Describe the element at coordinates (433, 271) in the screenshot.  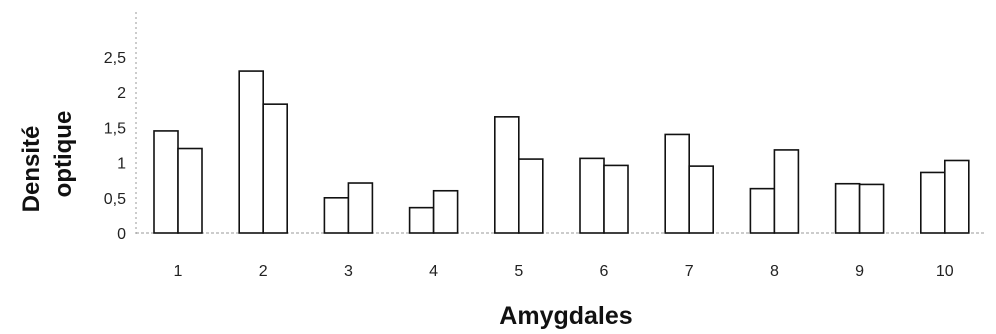
I see `x-tick-label: 4` at that location.